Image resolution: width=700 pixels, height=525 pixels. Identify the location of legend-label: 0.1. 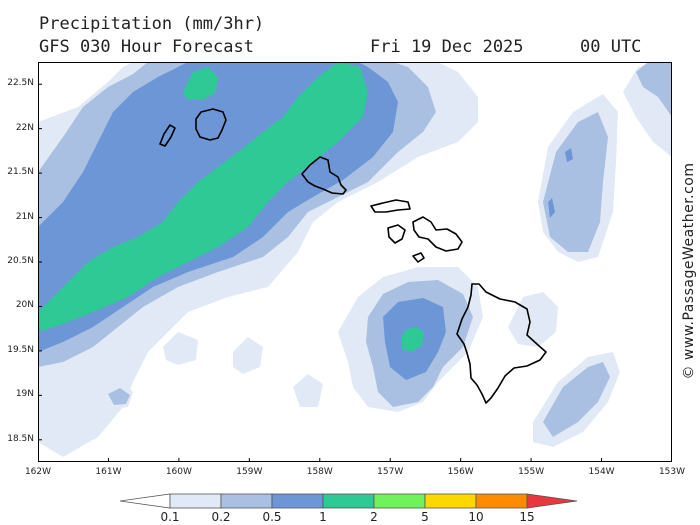
(170, 517).